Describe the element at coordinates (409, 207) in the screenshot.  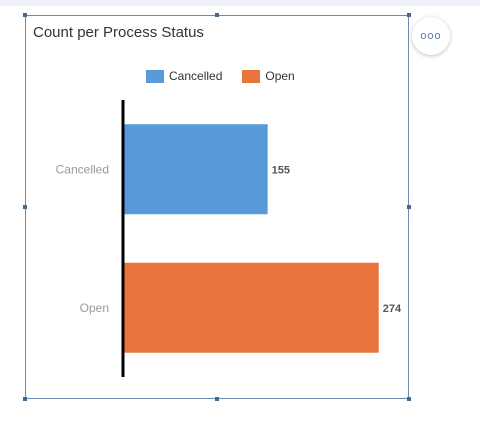
I see `resize-handle-middle-right` at that location.